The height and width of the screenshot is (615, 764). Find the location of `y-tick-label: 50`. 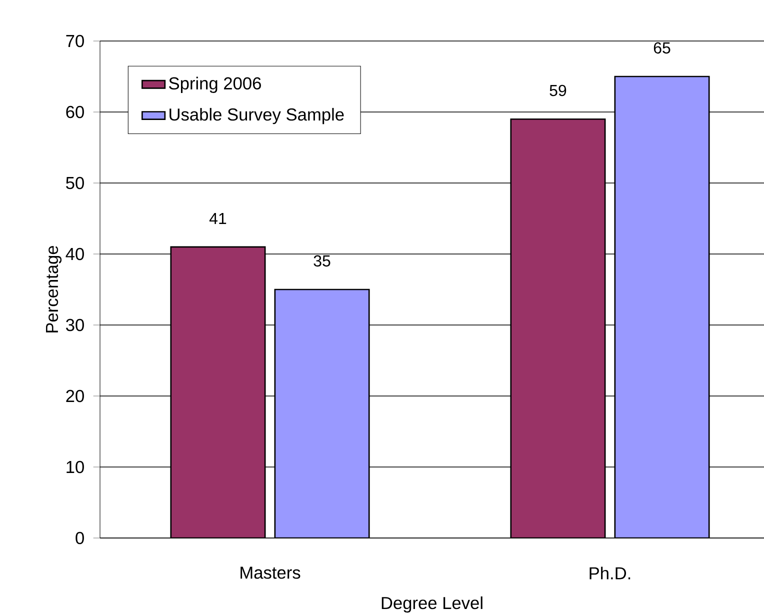

y-tick-label: 50 is located at coordinates (75, 183).